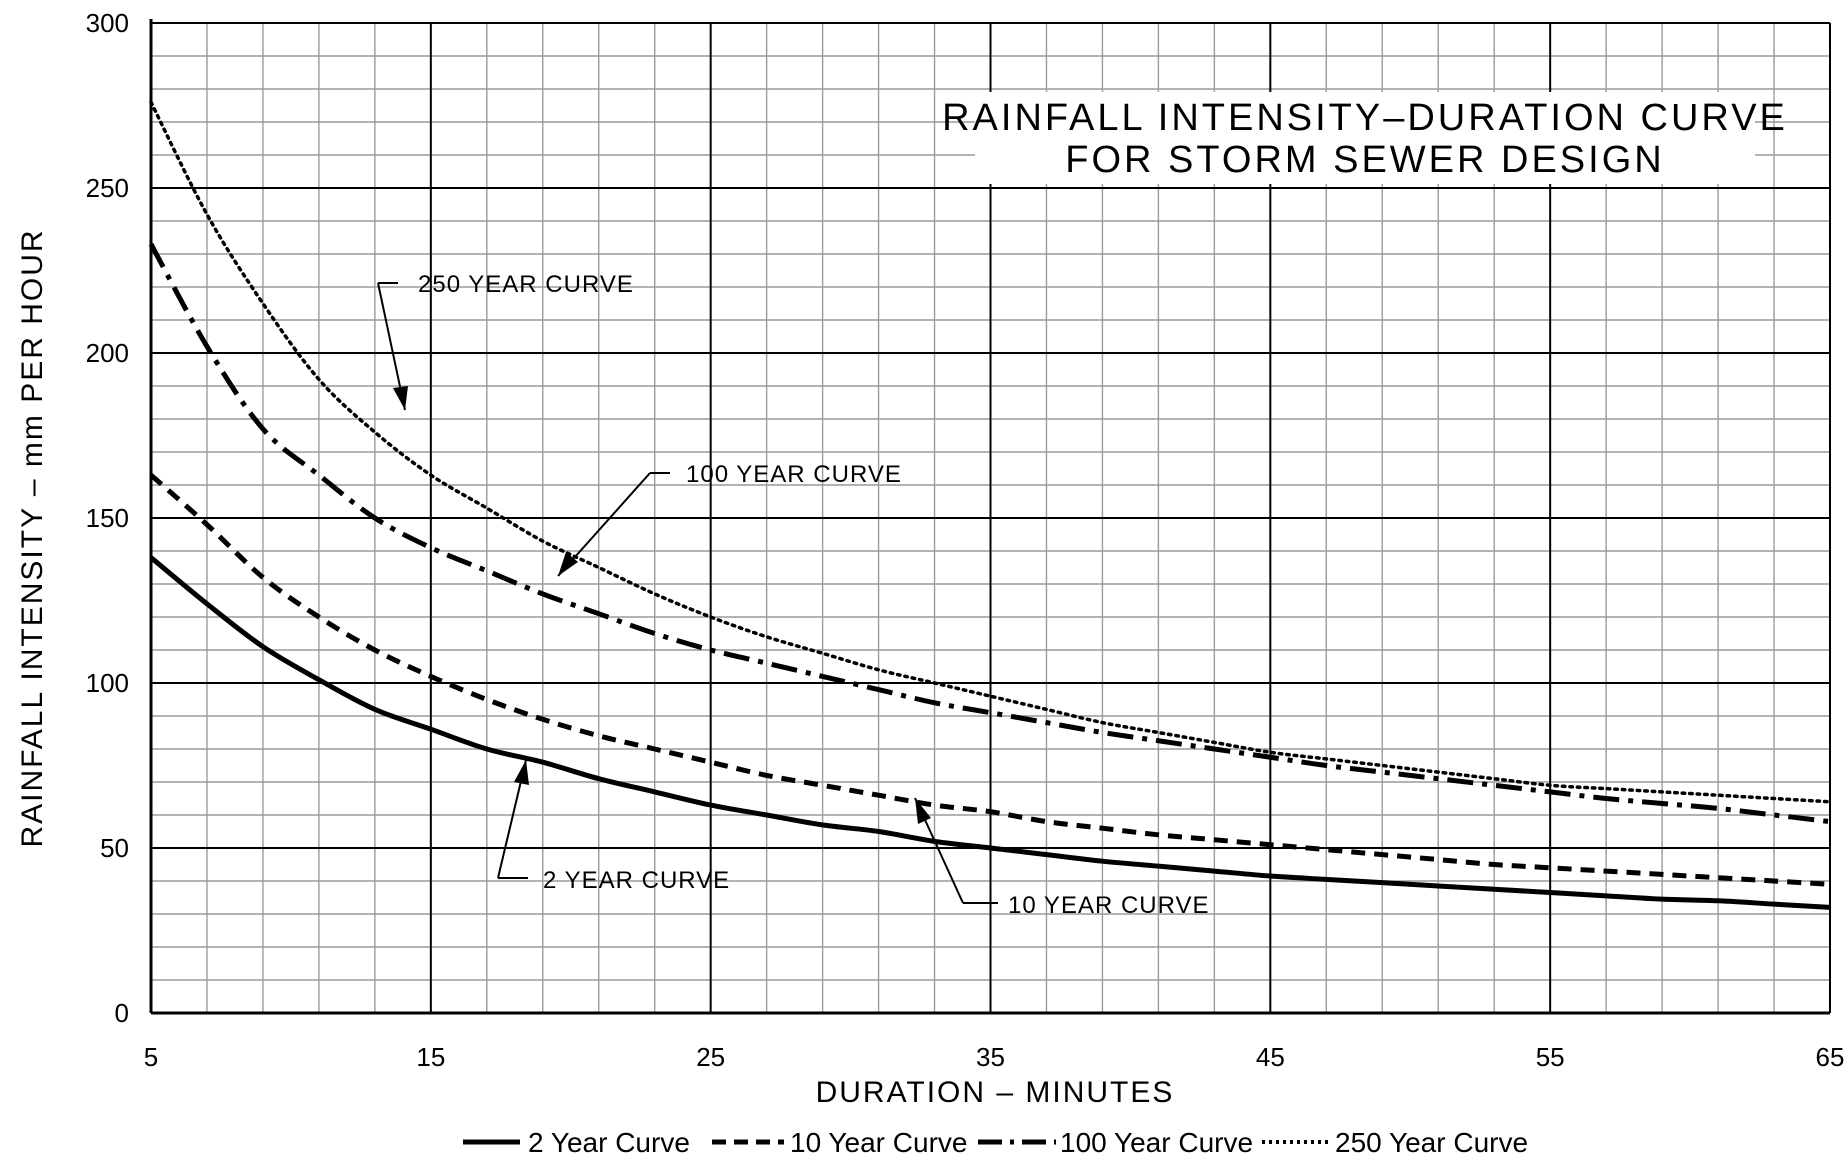 The image size is (1848, 1160). What do you see at coordinates (122, 1013) in the screenshot?
I see `y-tick-label: 0` at bounding box center [122, 1013].